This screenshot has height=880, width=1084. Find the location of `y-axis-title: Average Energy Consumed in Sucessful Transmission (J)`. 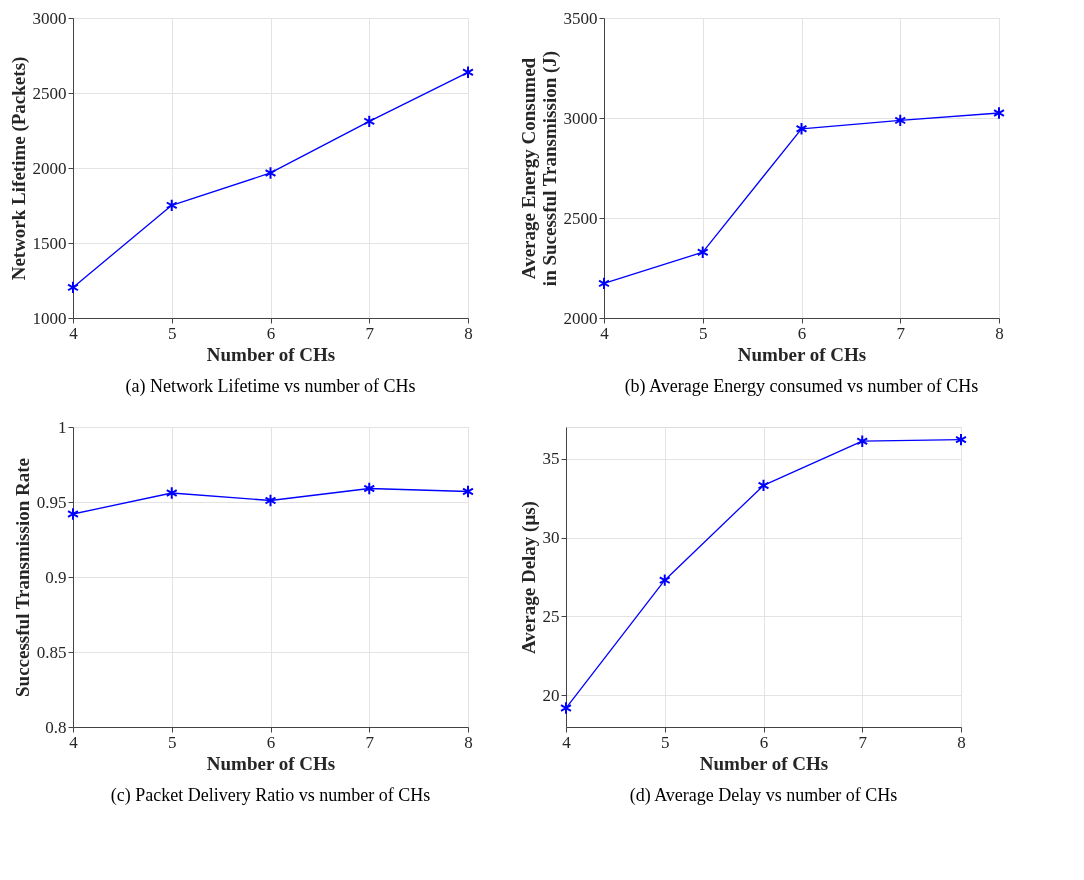

y-axis-title: Average Energy Consumed in Sucessful Transmission (J) is located at coordinates (539, 168).